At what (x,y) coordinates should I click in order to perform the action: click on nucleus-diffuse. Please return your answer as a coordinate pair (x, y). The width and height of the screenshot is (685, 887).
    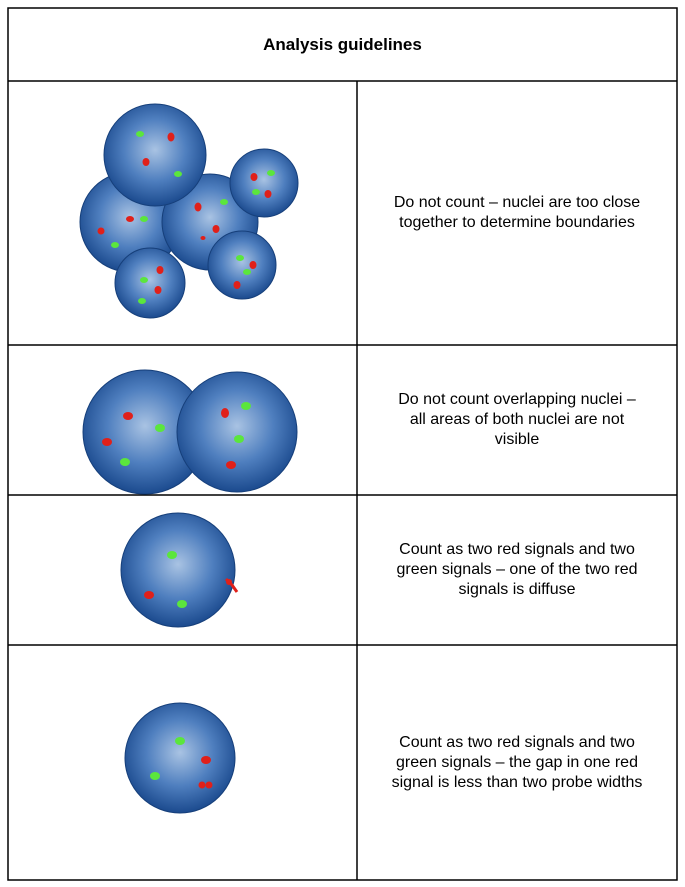
    Looking at the image, I should click on (178, 570).